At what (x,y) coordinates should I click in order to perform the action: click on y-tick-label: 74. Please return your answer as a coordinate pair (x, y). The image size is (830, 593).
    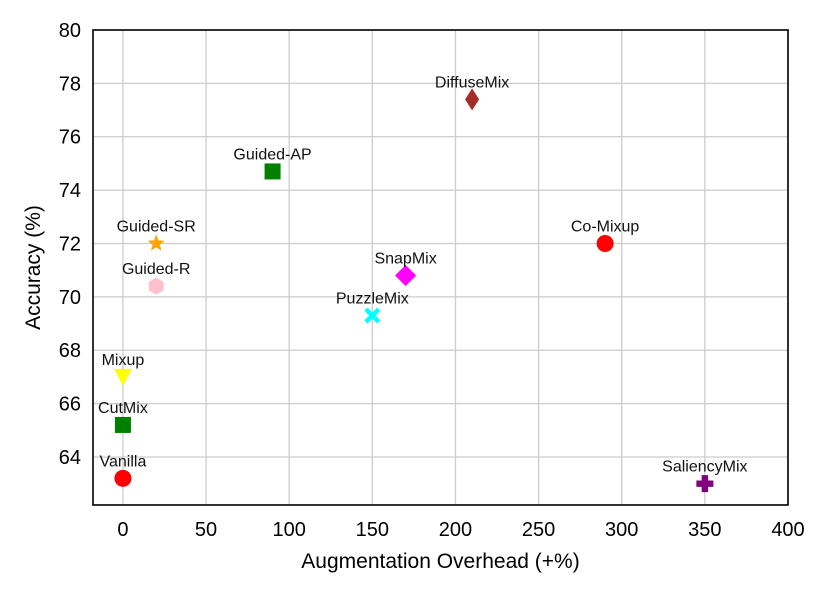
    Looking at the image, I should click on (70, 191).